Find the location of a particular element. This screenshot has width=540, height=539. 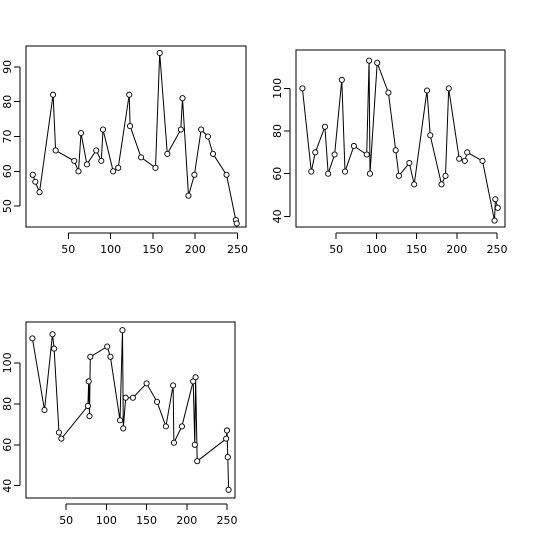

series-line is located at coordinates (130, 410).